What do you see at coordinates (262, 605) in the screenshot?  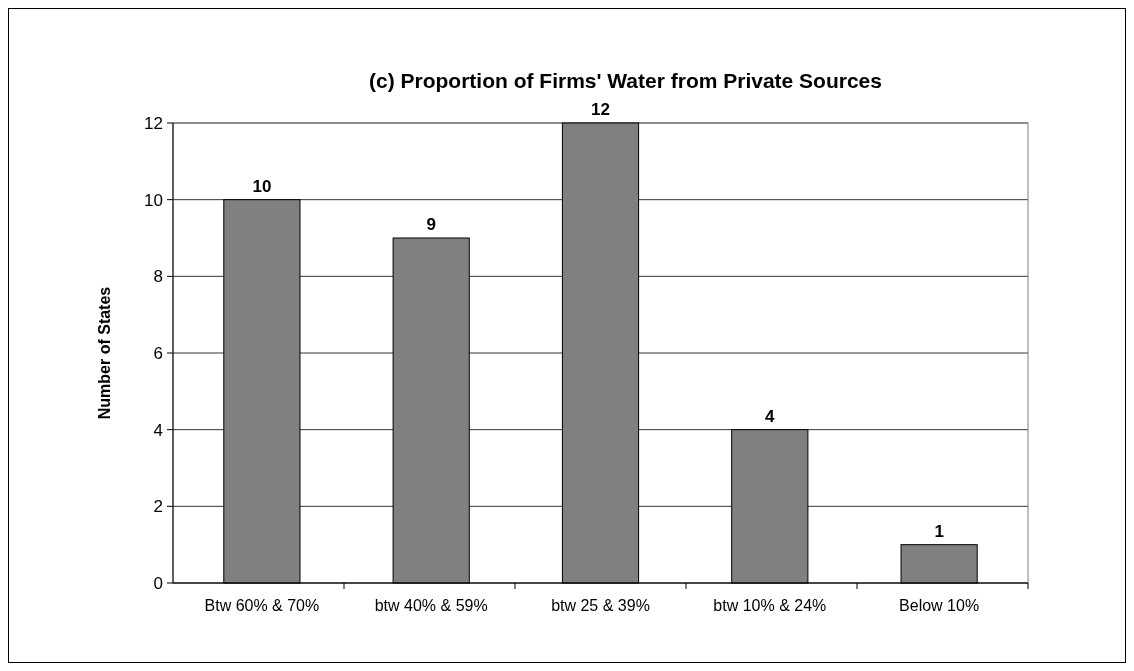 I see `x-tick-label: Btw 60% & 70%` at bounding box center [262, 605].